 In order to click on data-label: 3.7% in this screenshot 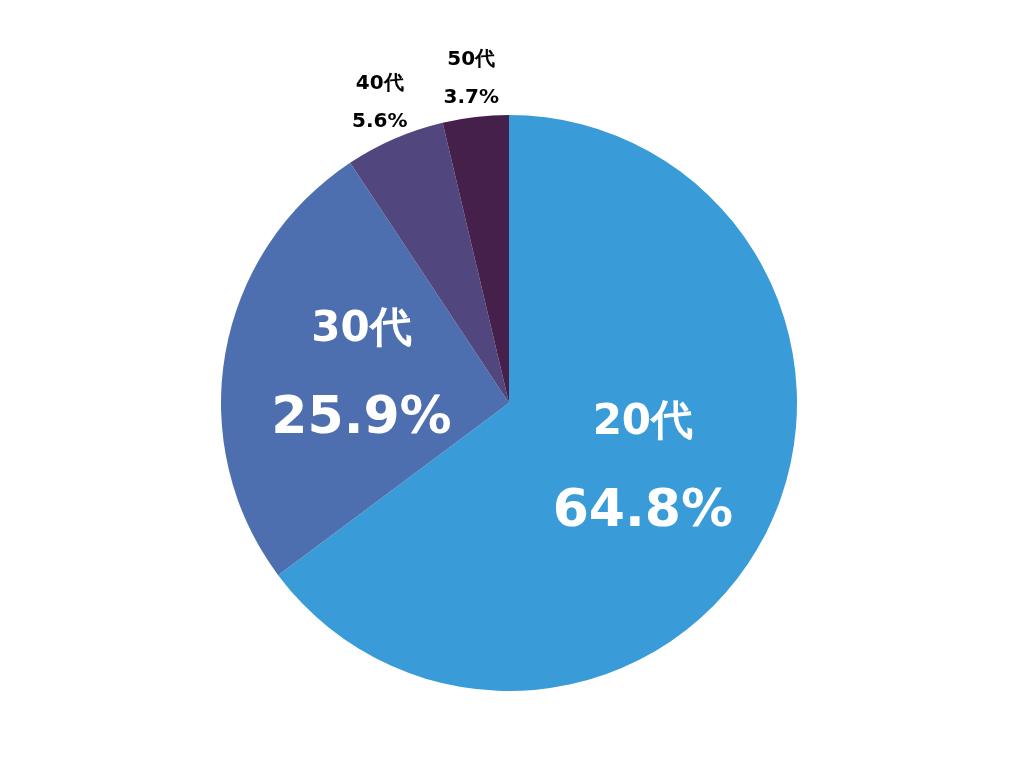, I will do `click(471, 95)`.